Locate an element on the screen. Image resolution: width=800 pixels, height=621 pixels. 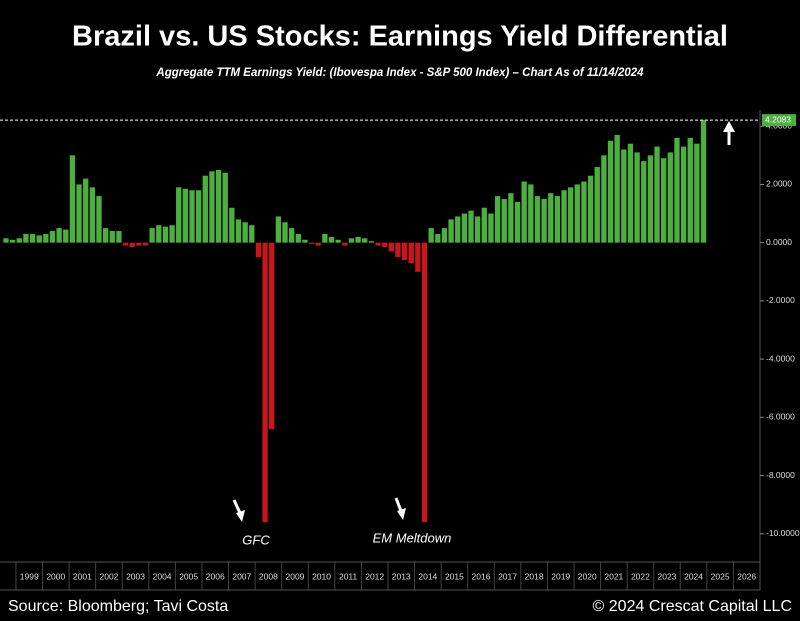
em-arrow-head is located at coordinates (401, 514).